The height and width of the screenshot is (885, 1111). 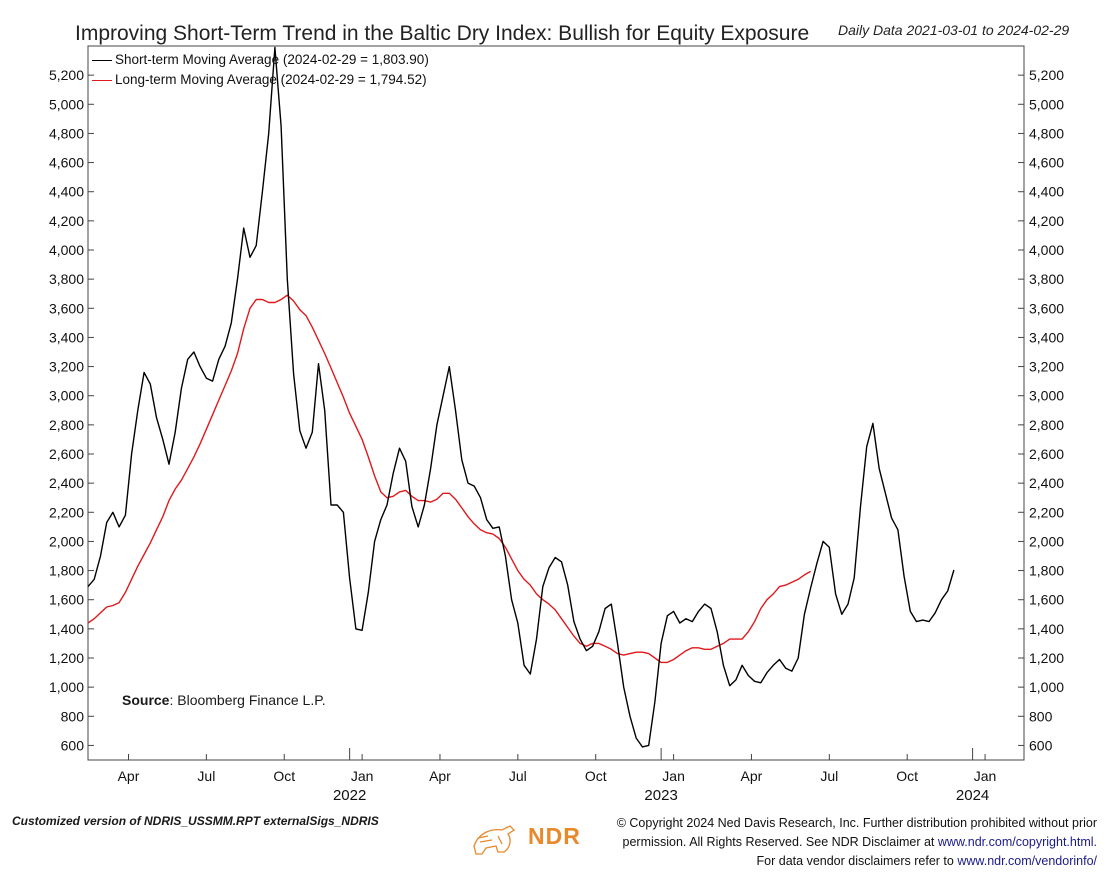 What do you see at coordinates (1046, 600) in the screenshot?
I see `y-tick-label-right: 1,600` at bounding box center [1046, 600].